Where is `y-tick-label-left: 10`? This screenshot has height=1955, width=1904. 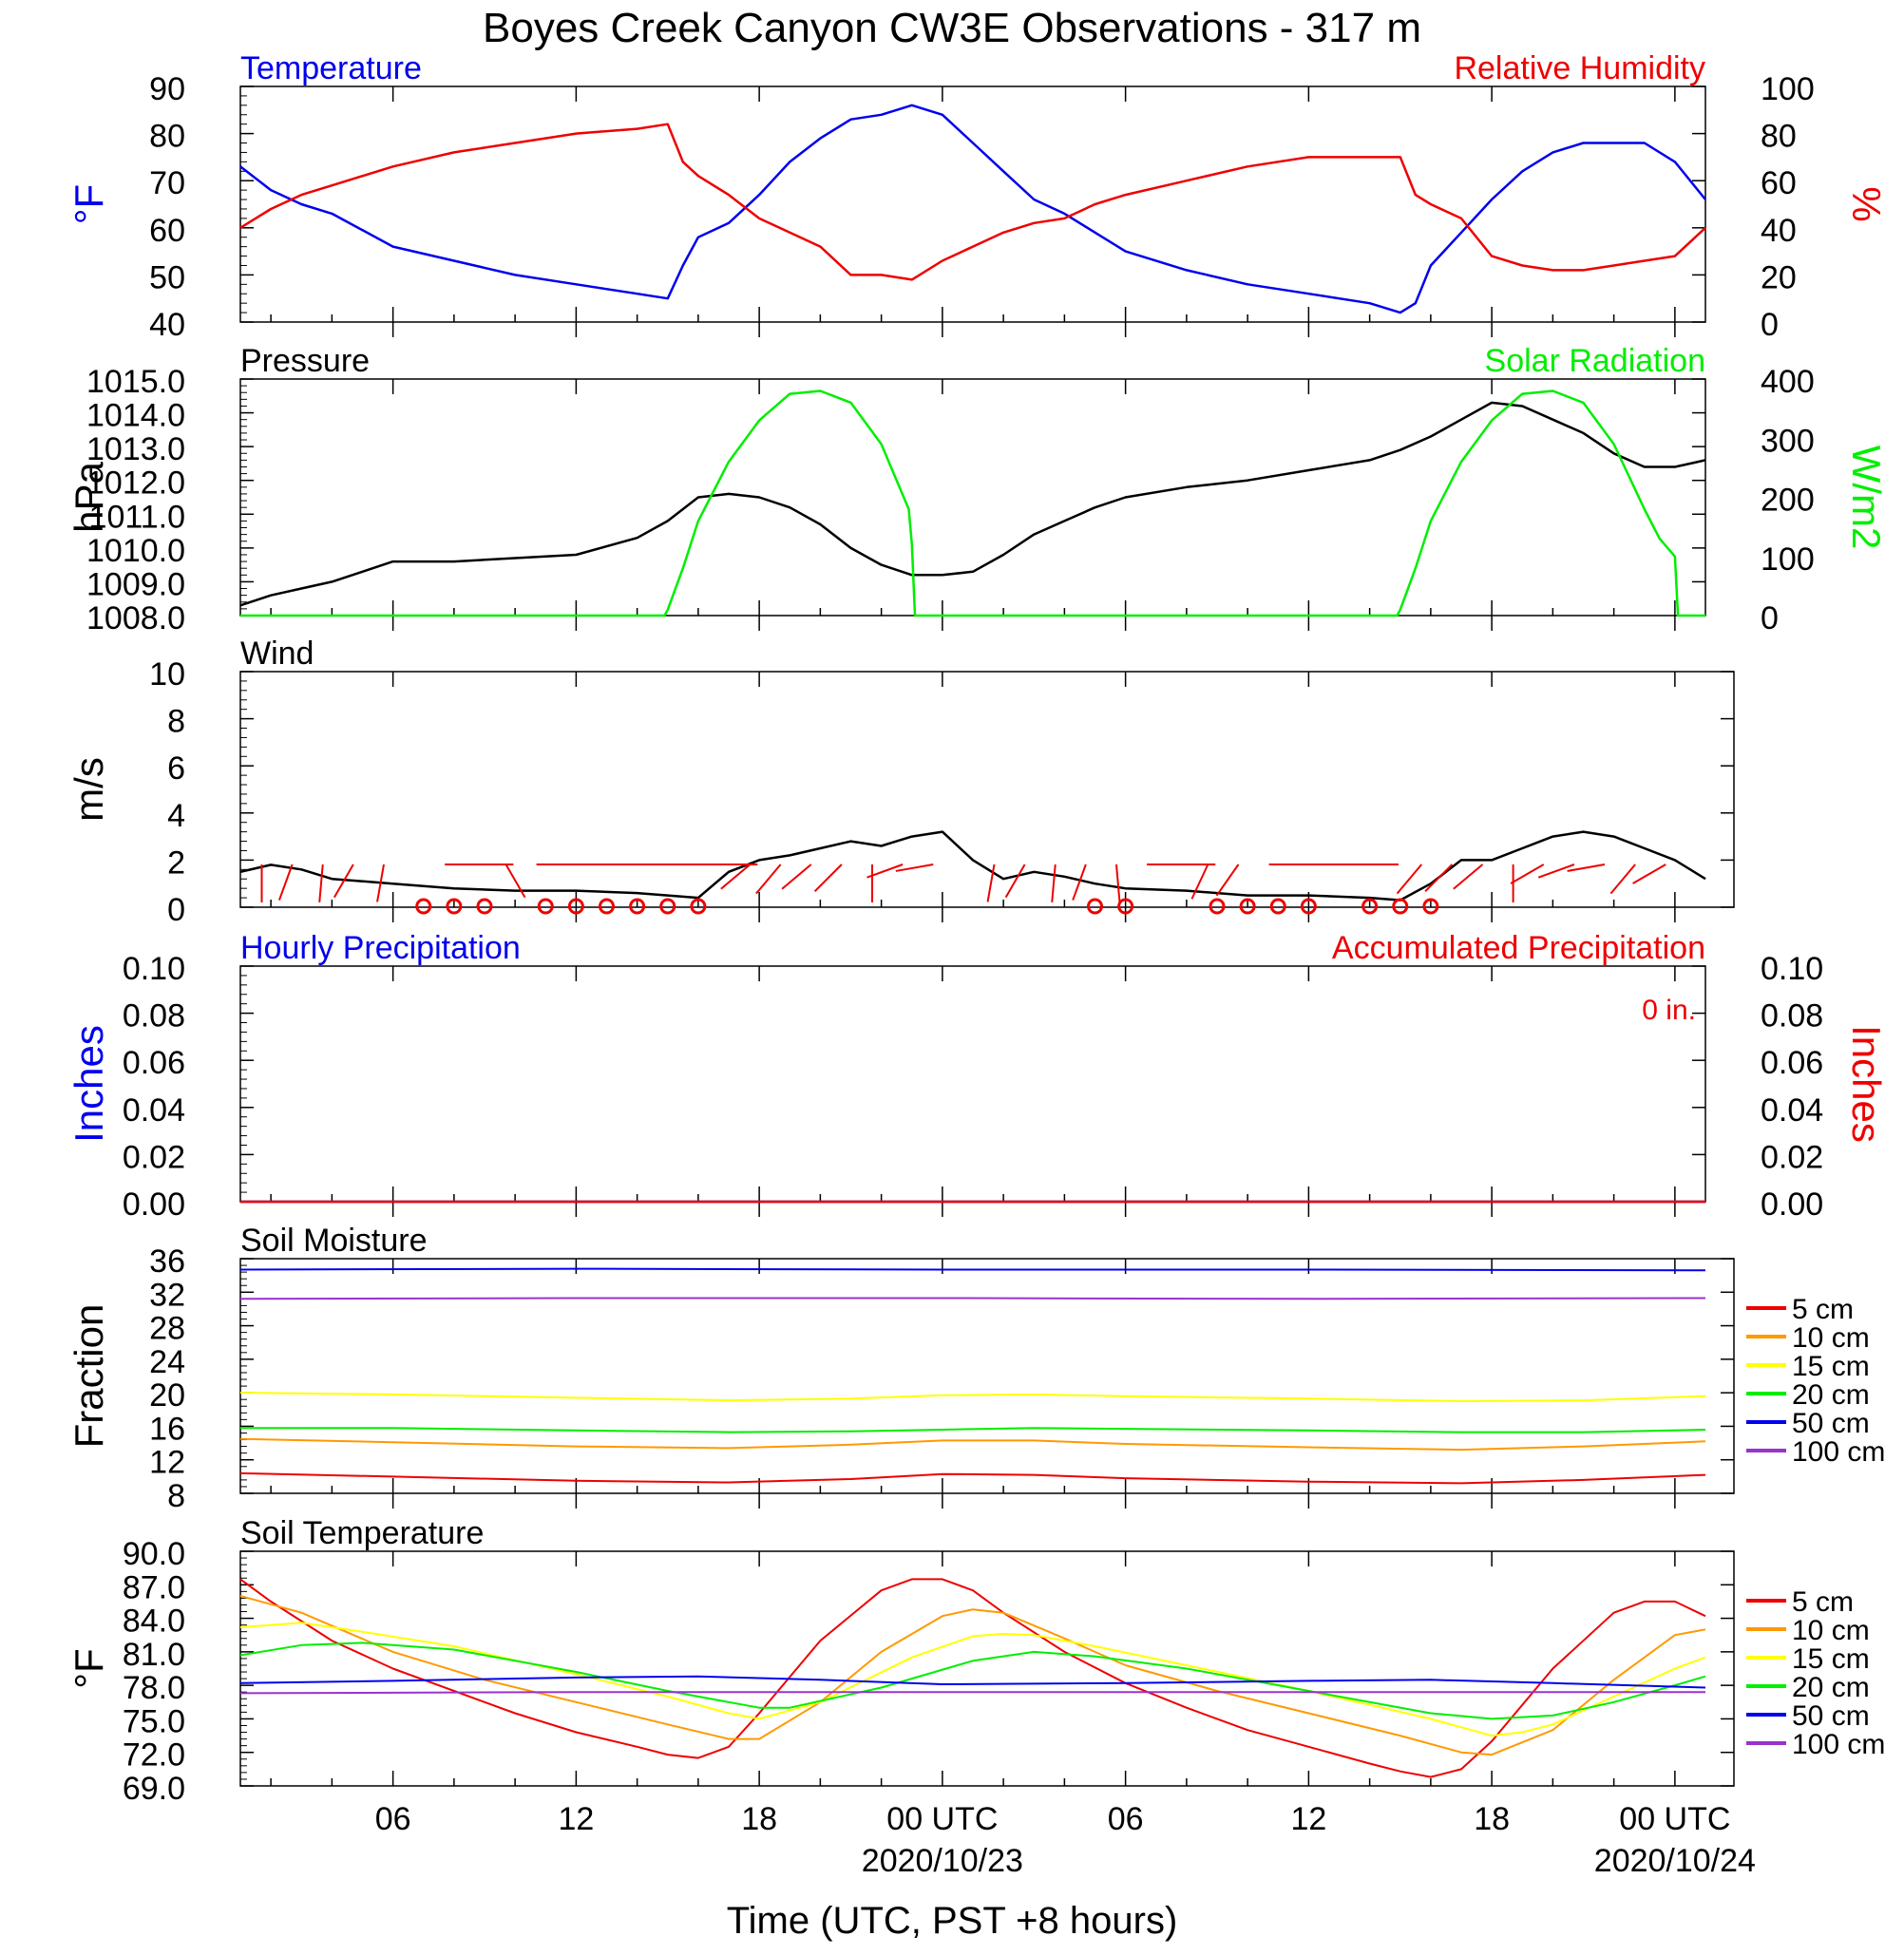 y-tick-label-left: 10 is located at coordinates (167, 674).